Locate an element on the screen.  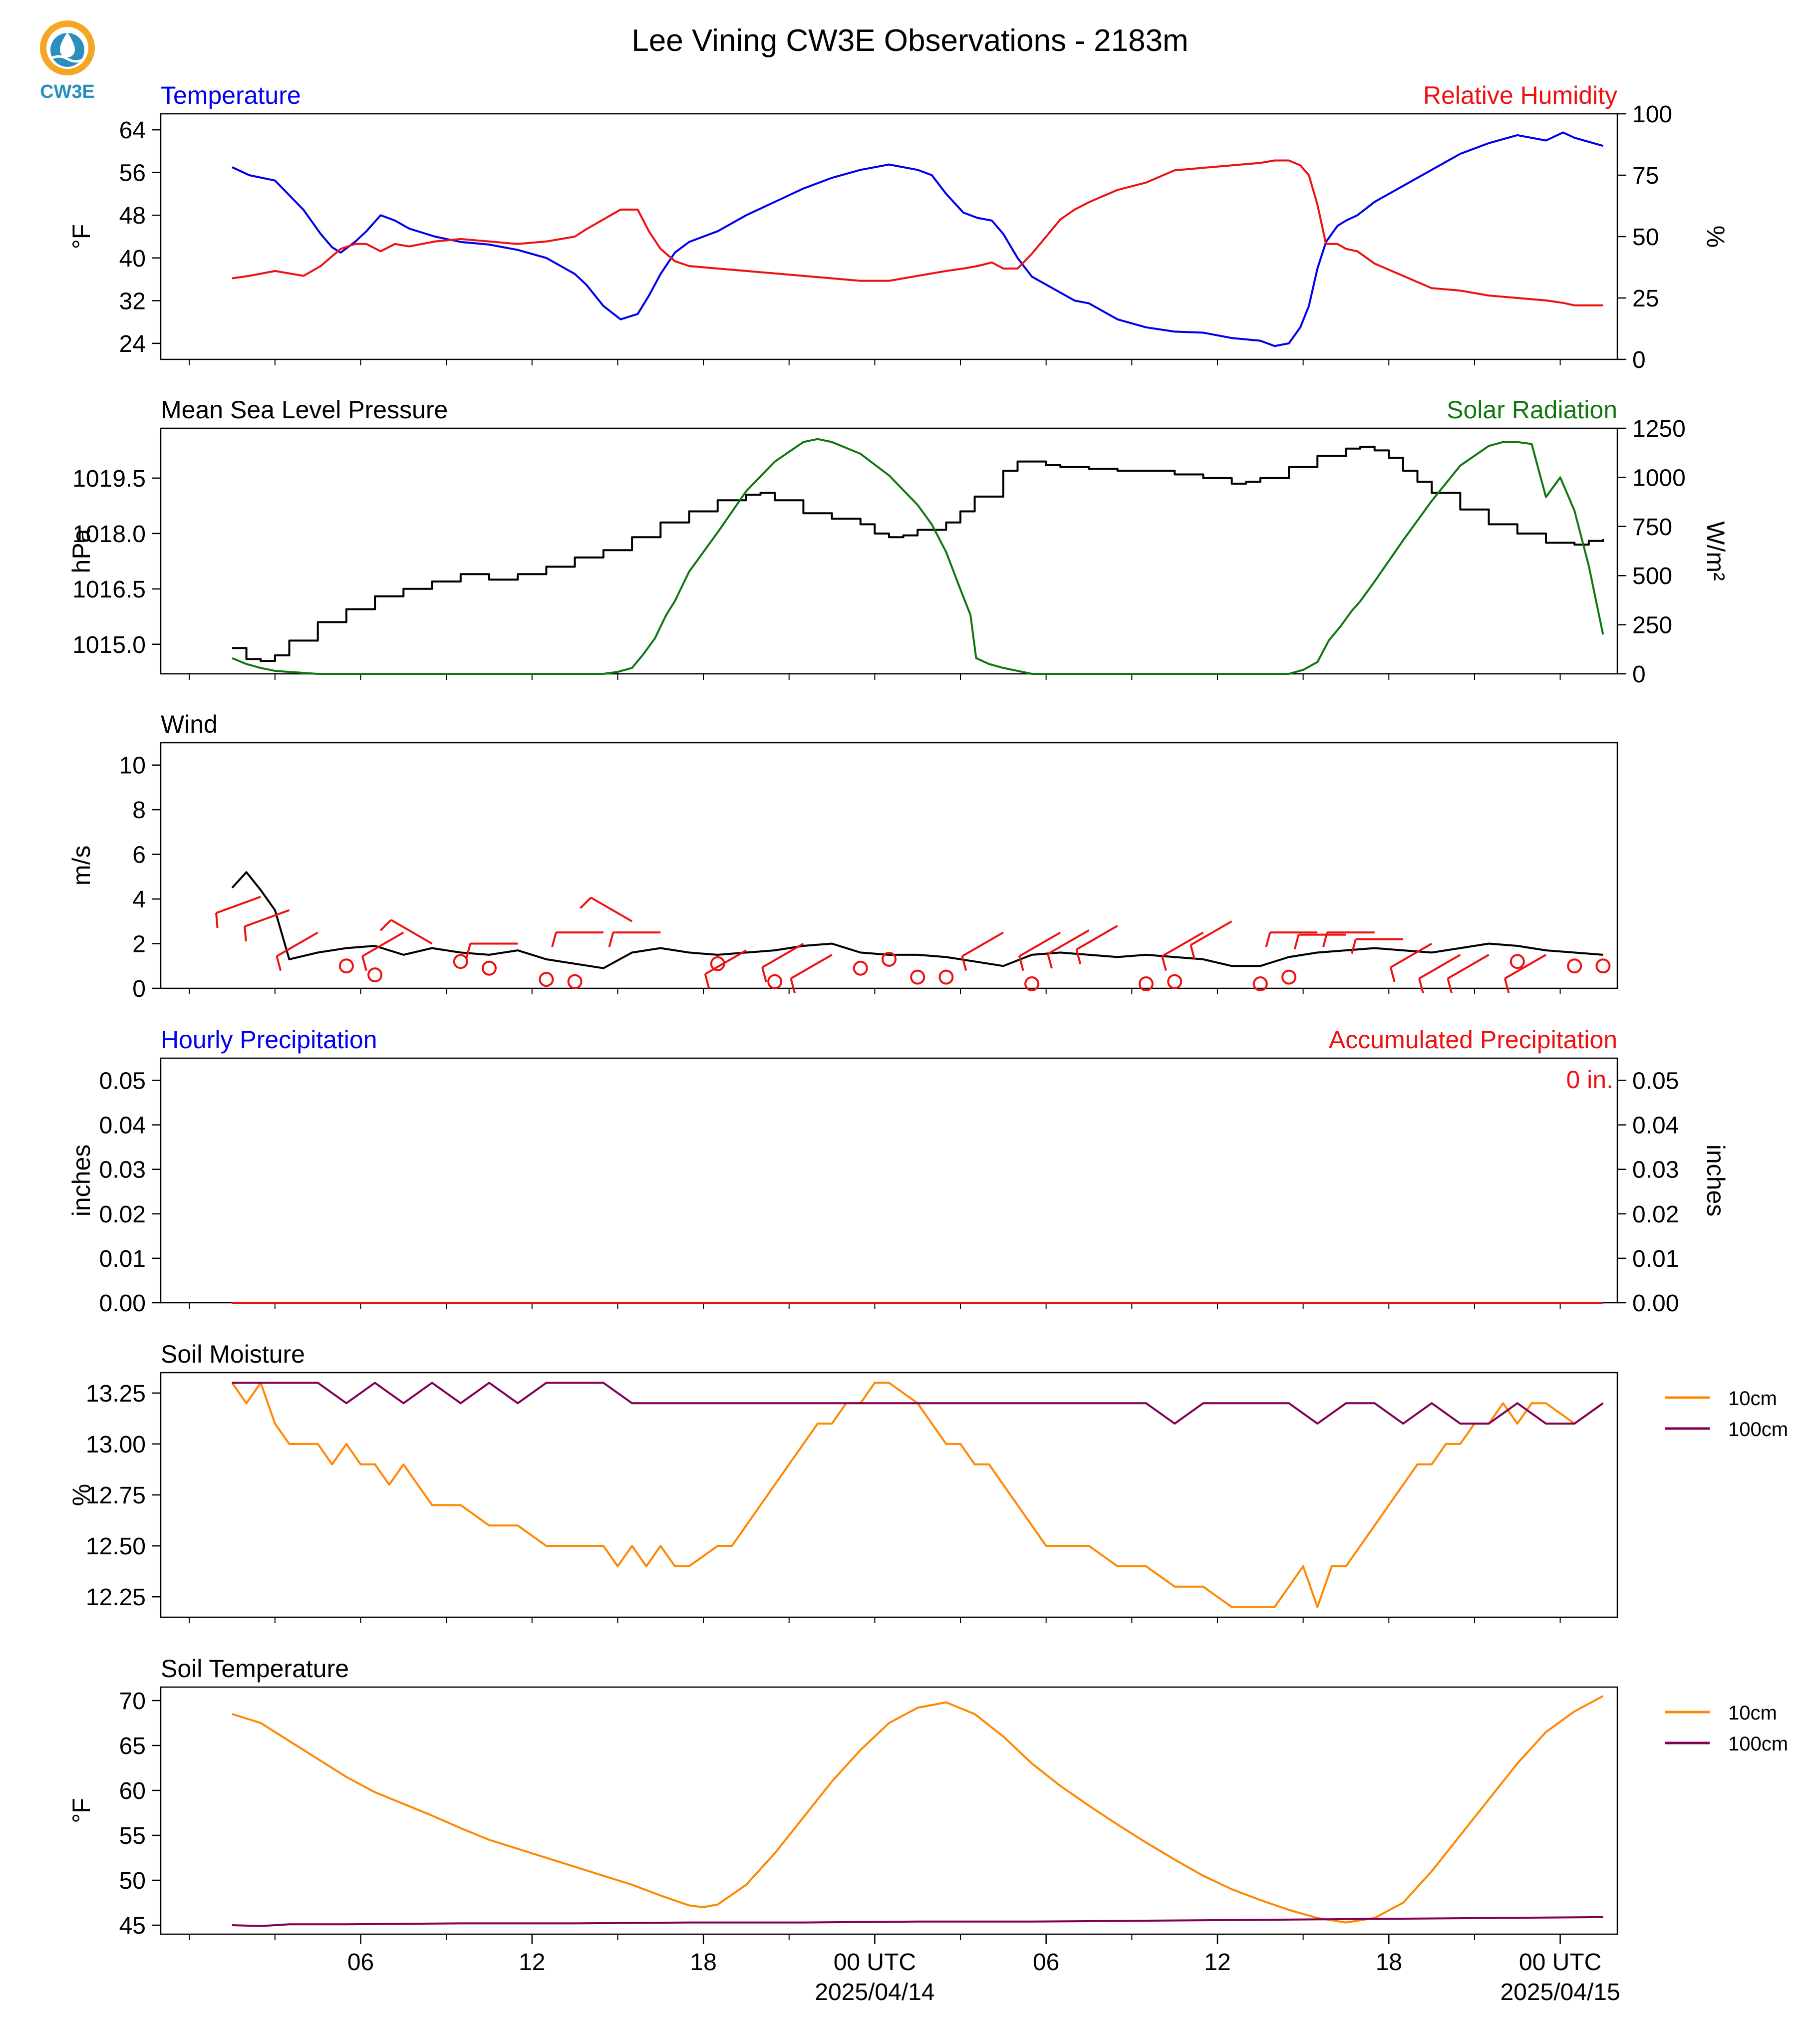
series-line-solar-radiation is located at coordinates (918, 556).